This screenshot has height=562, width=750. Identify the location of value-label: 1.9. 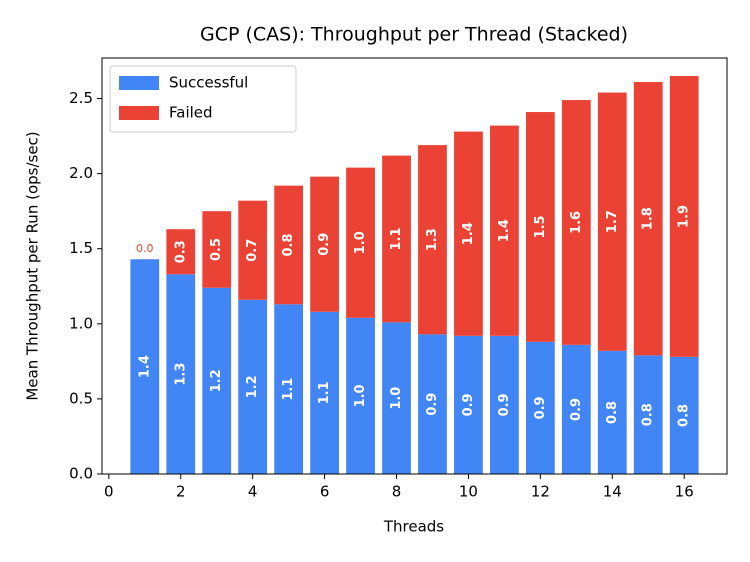
(684, 216).